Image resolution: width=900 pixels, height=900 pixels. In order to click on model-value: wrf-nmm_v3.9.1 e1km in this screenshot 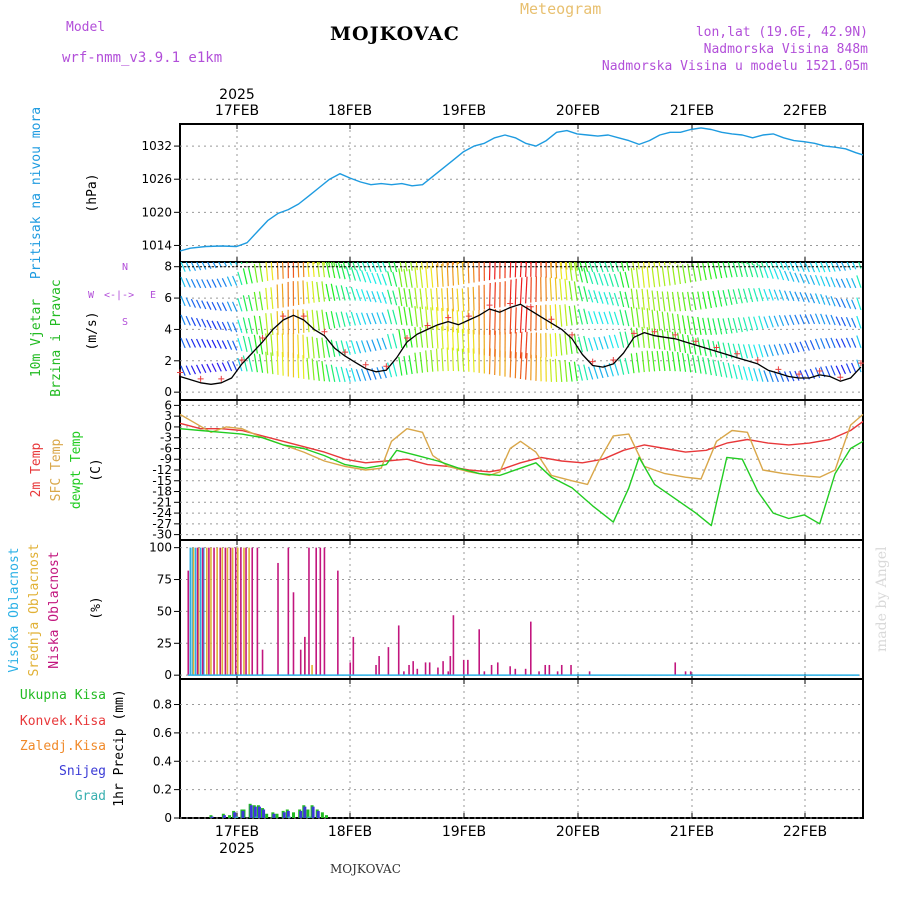, I will do `click(142, 58)`.